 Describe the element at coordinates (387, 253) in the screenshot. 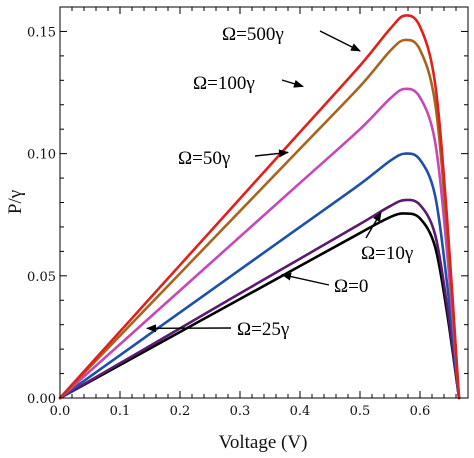

I see `annotation-label: Ω=10γ` at that location.